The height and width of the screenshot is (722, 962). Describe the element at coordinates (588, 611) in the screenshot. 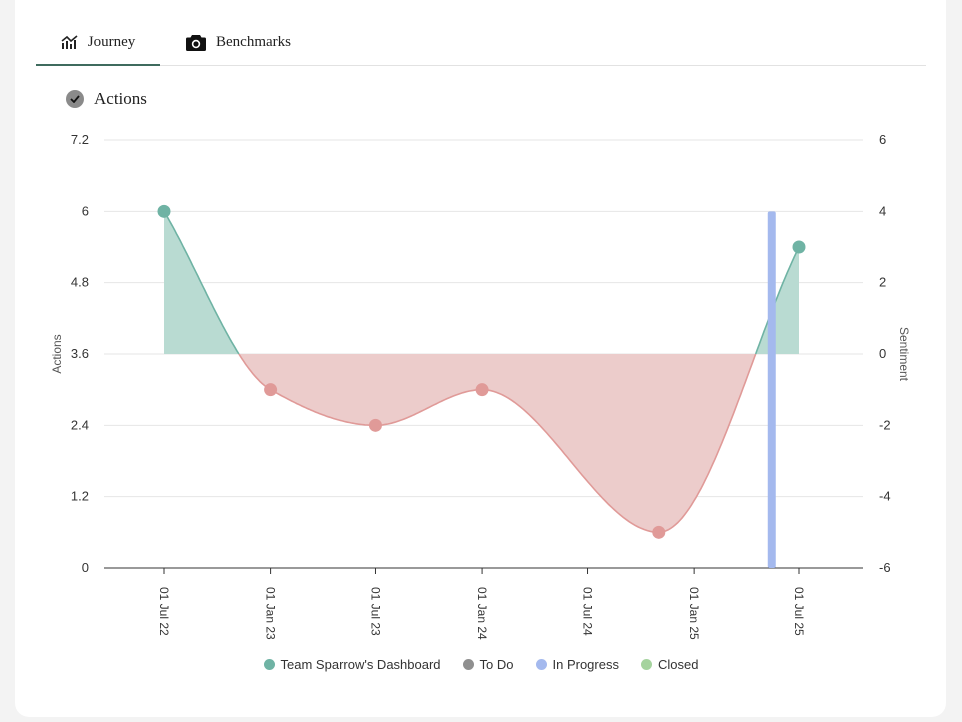

I see `x-tick-label: 01 Jul 24` at that location.